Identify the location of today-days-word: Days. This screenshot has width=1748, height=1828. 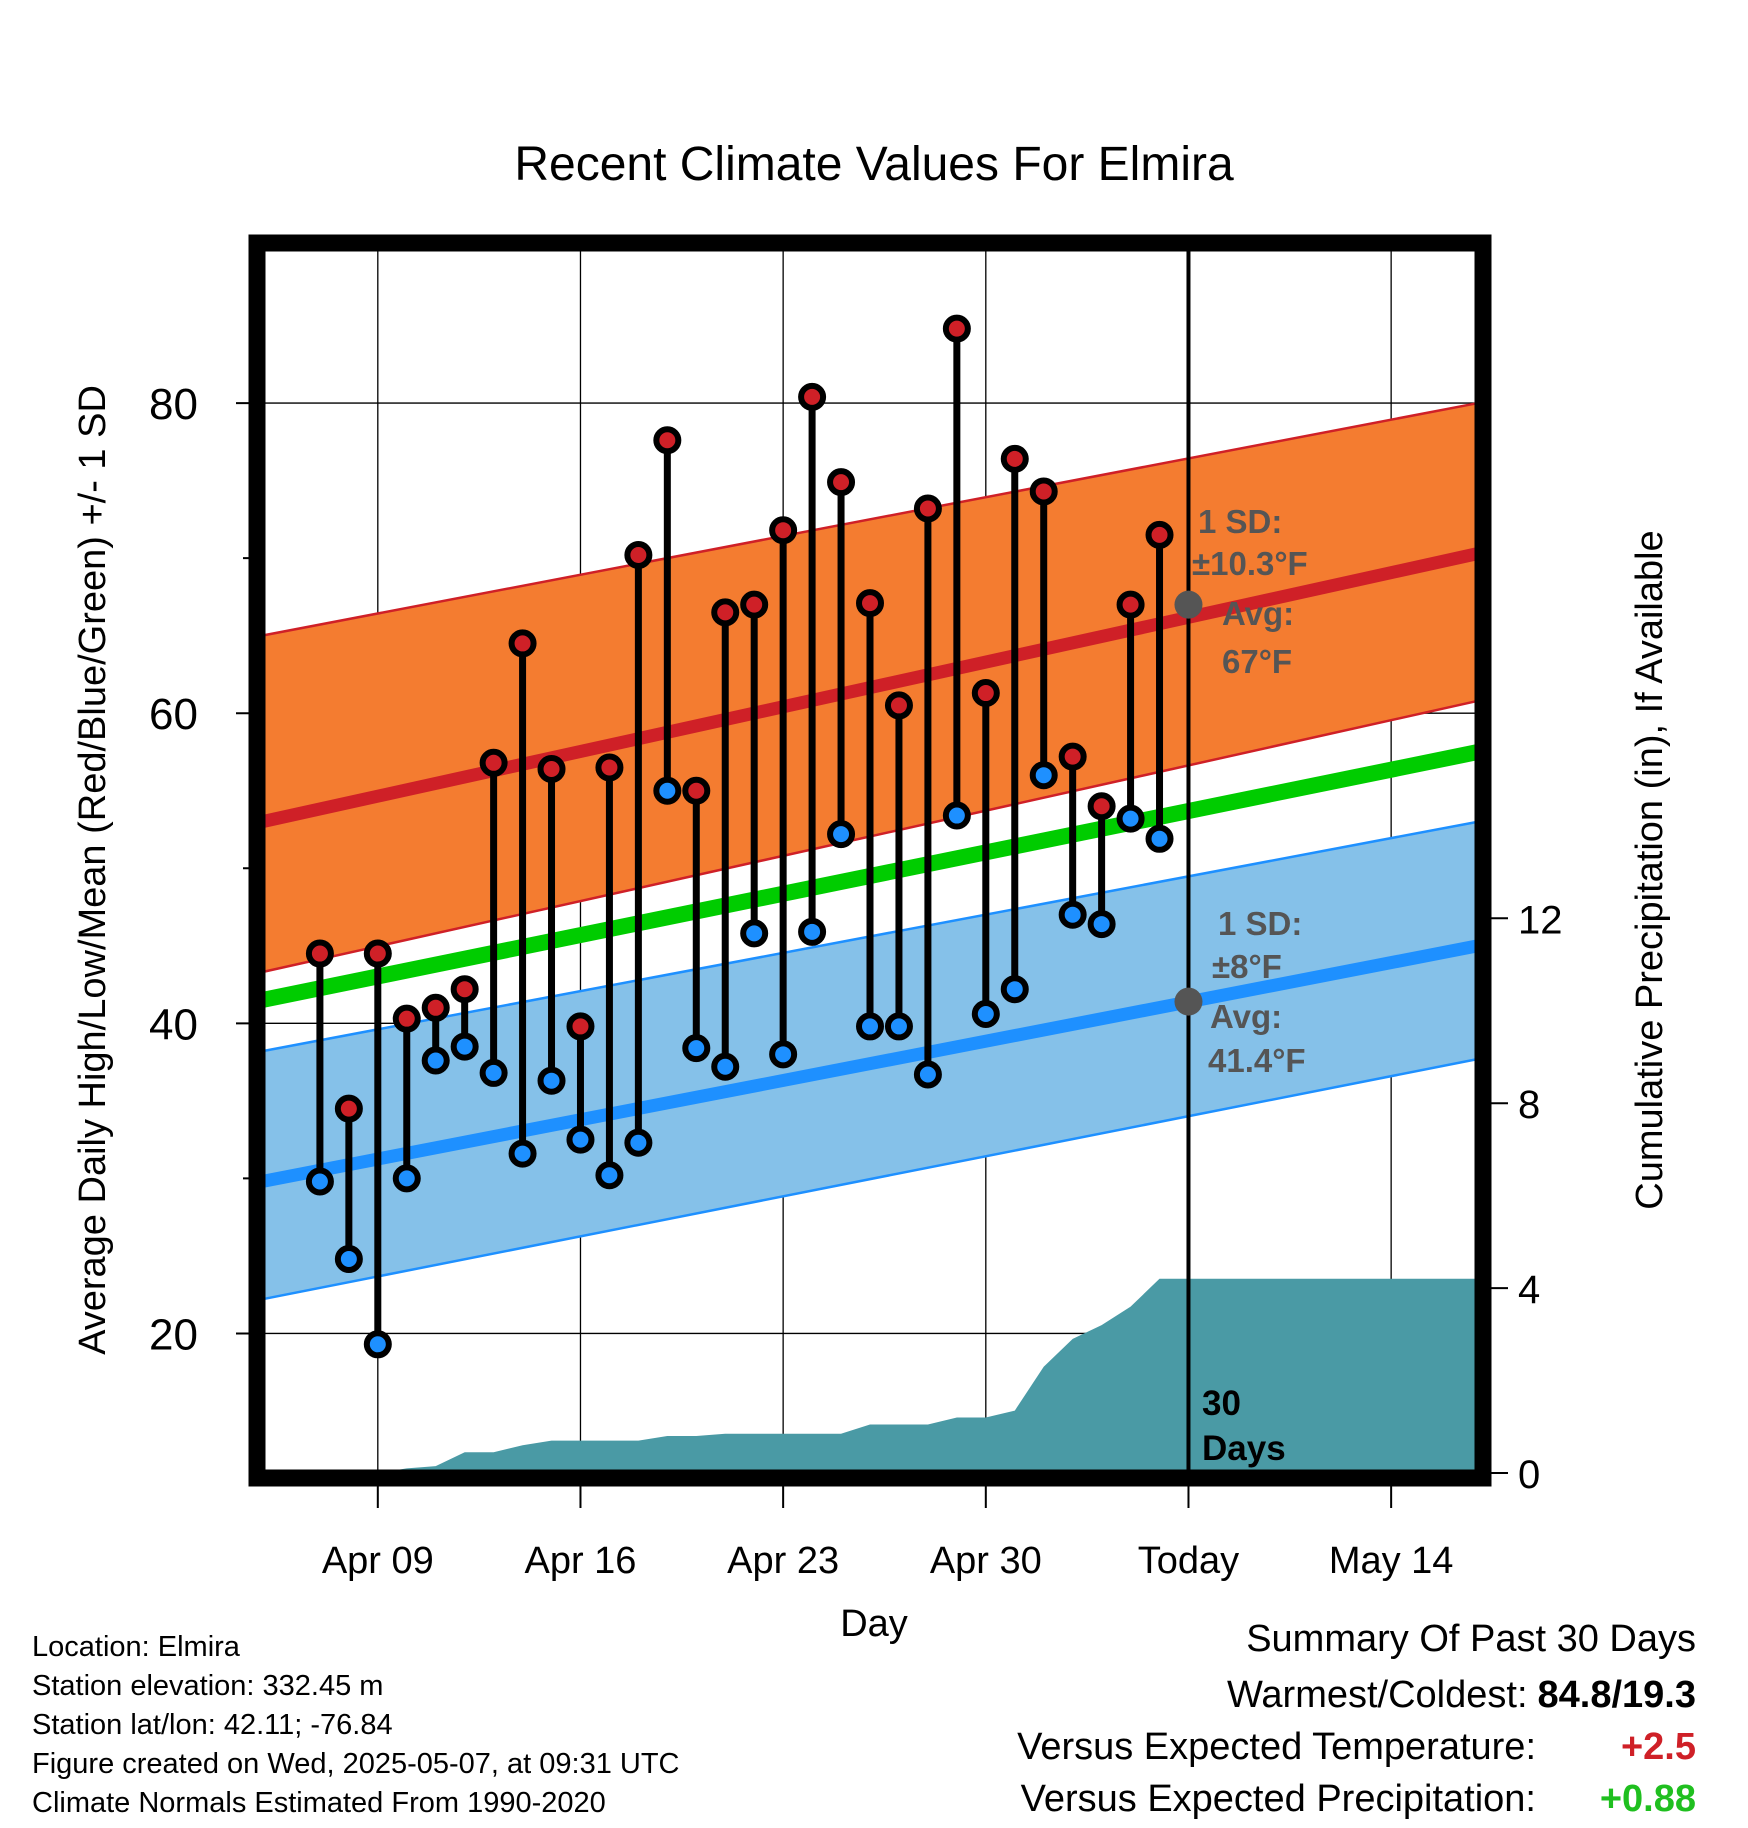
(1244, 1448).